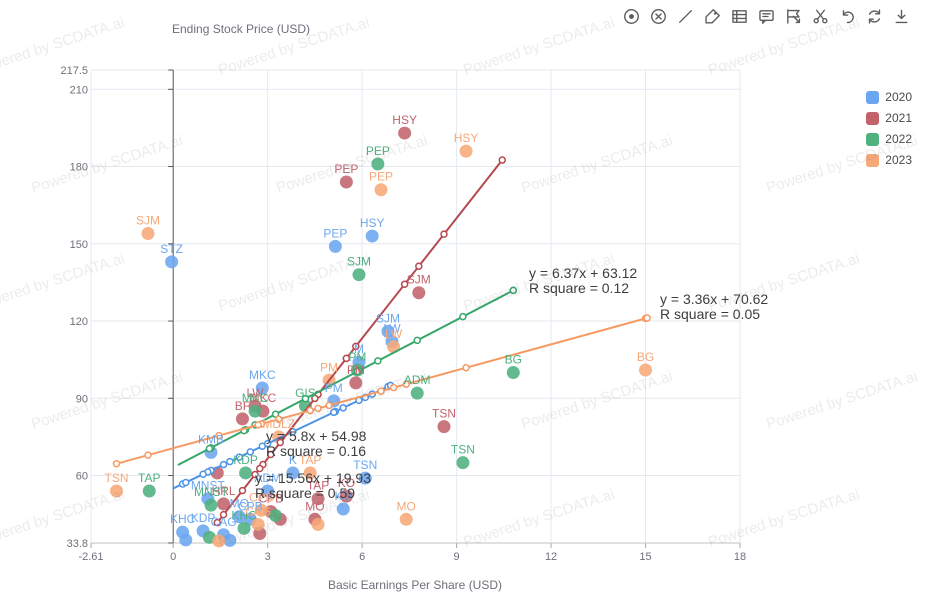  Describe the element at coordinates (148, 221) in the screenshot. I see `point-label-SJM: SJM` at that location.